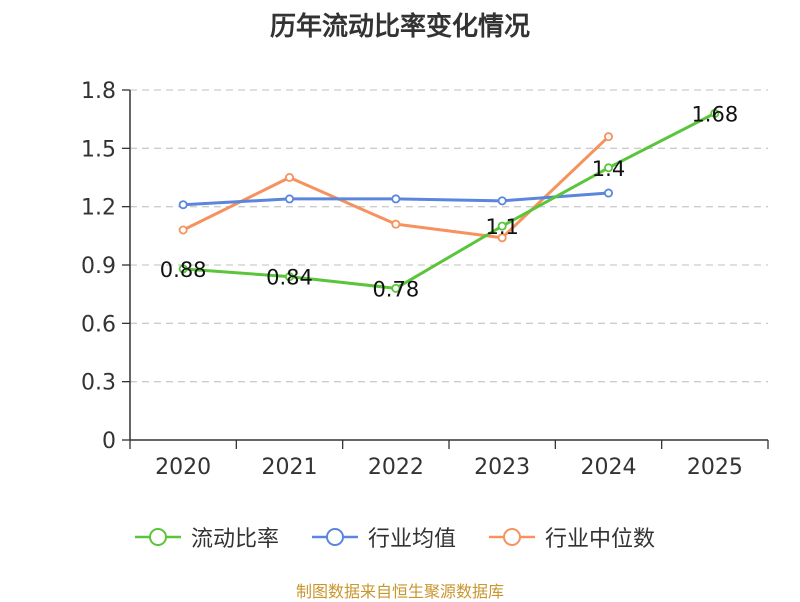  Describe the element at coordinates (98, 208) in the screenshot. I see `y-tick-label: 1.2` at that location.